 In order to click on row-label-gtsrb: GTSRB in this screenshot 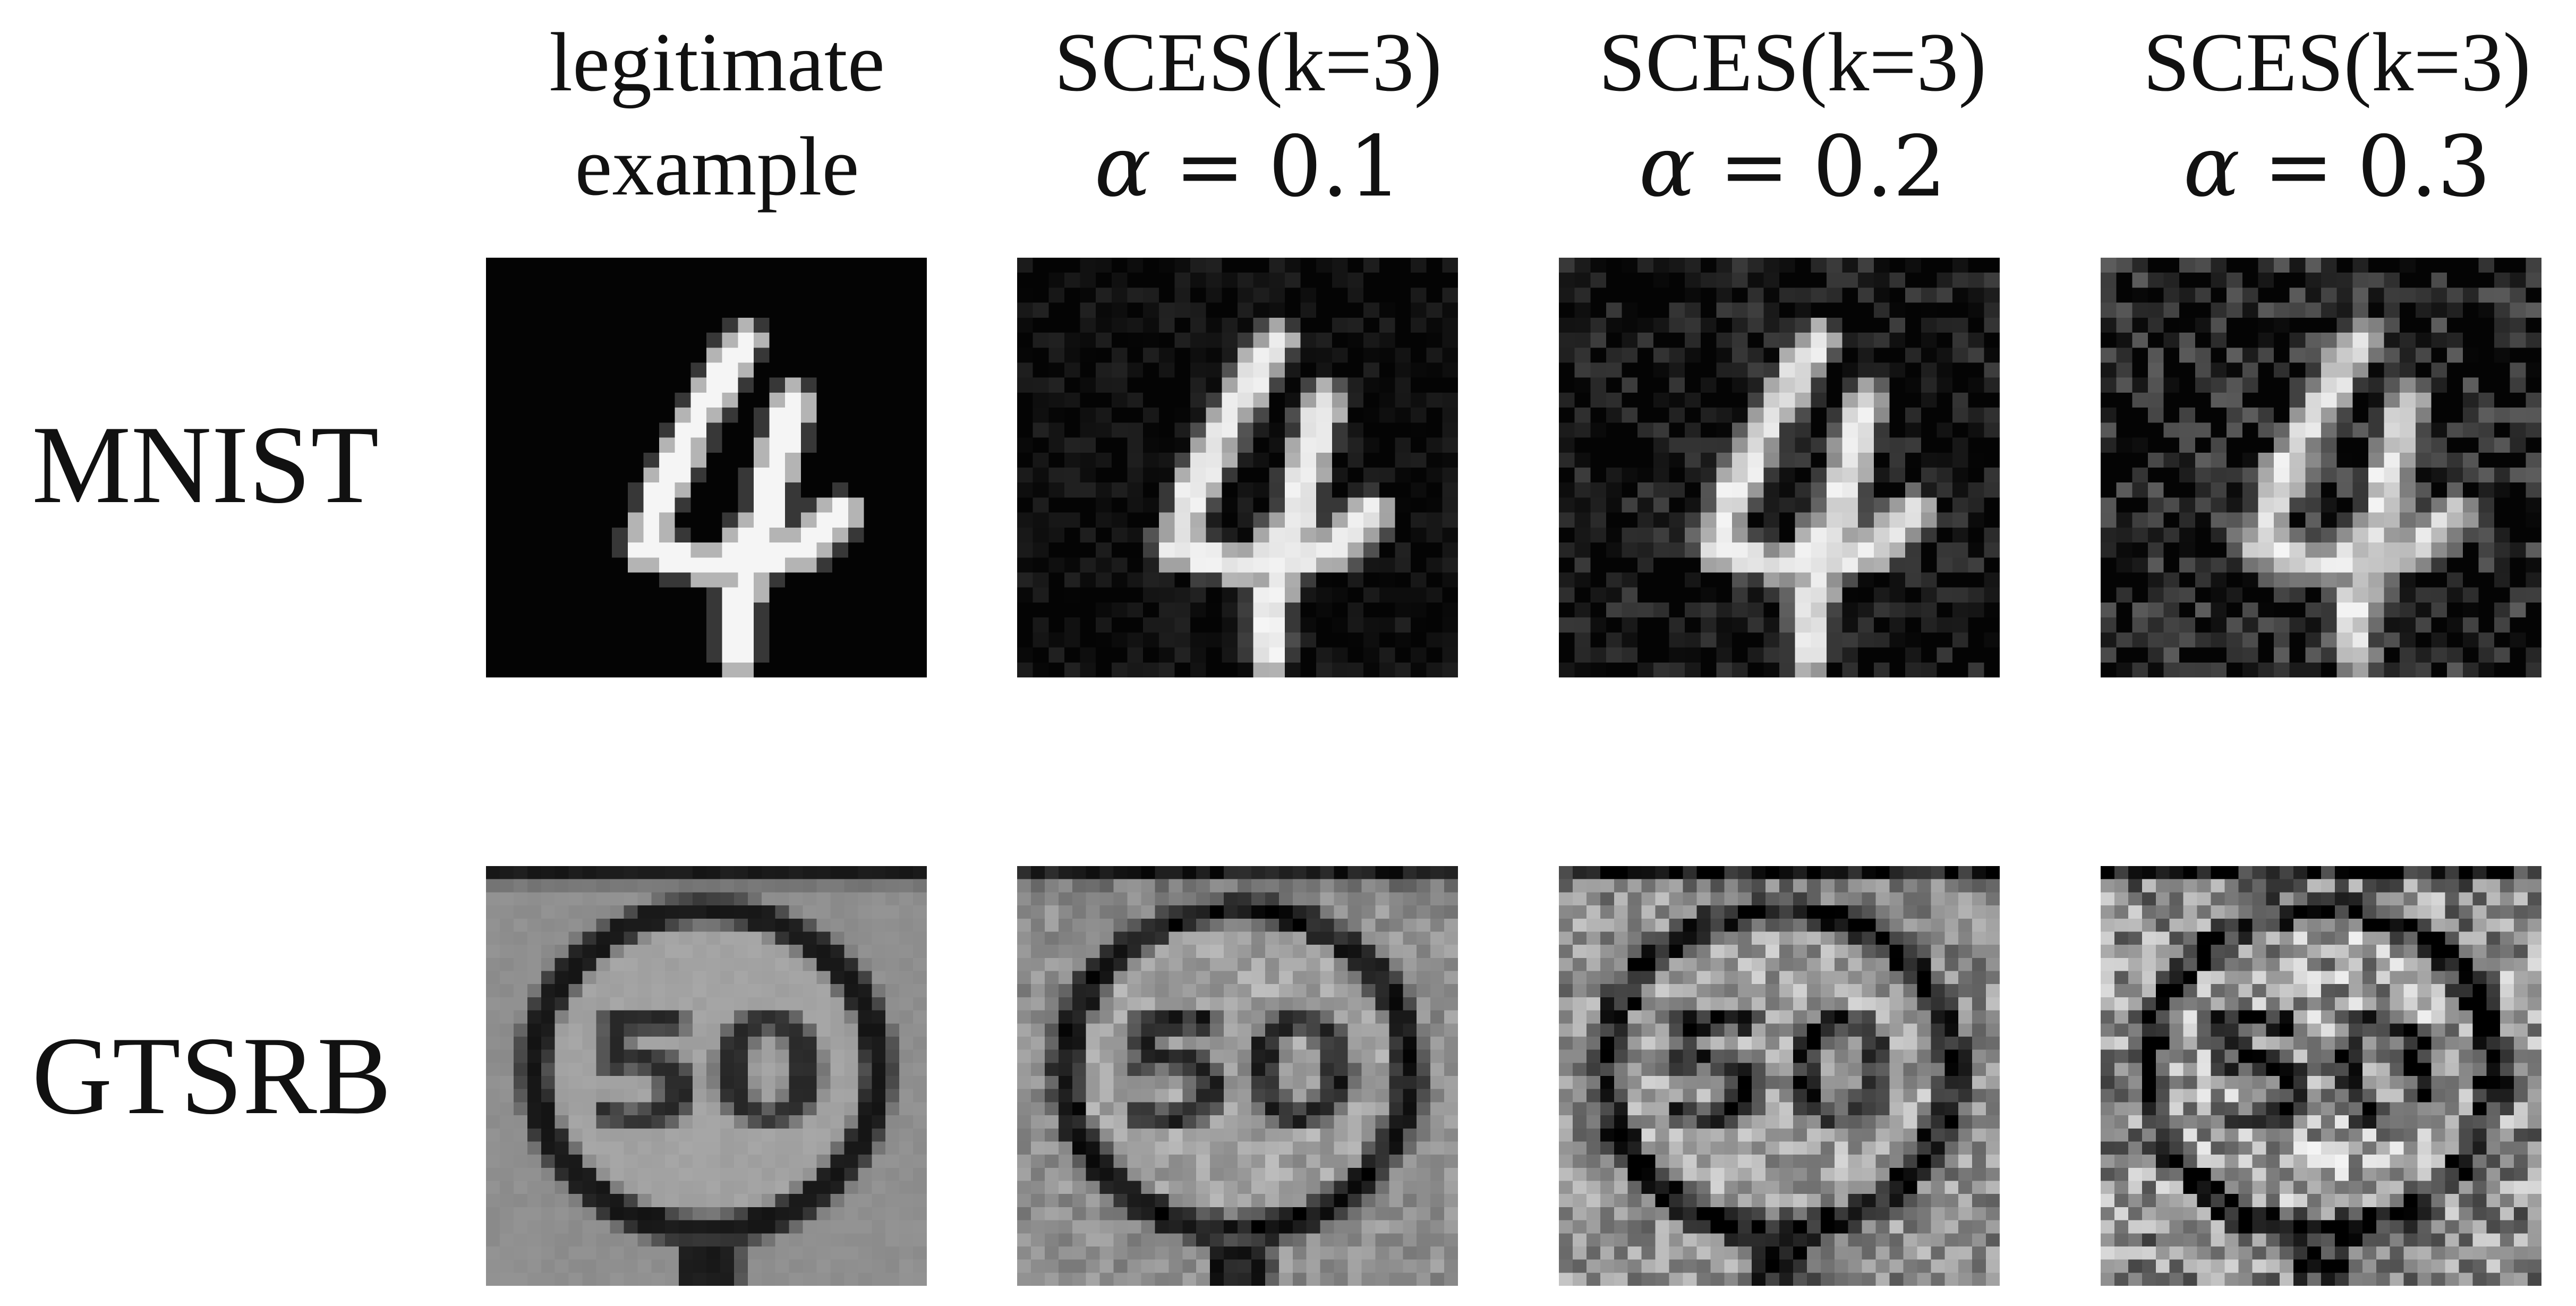, I will do `click(212, 1076)`.